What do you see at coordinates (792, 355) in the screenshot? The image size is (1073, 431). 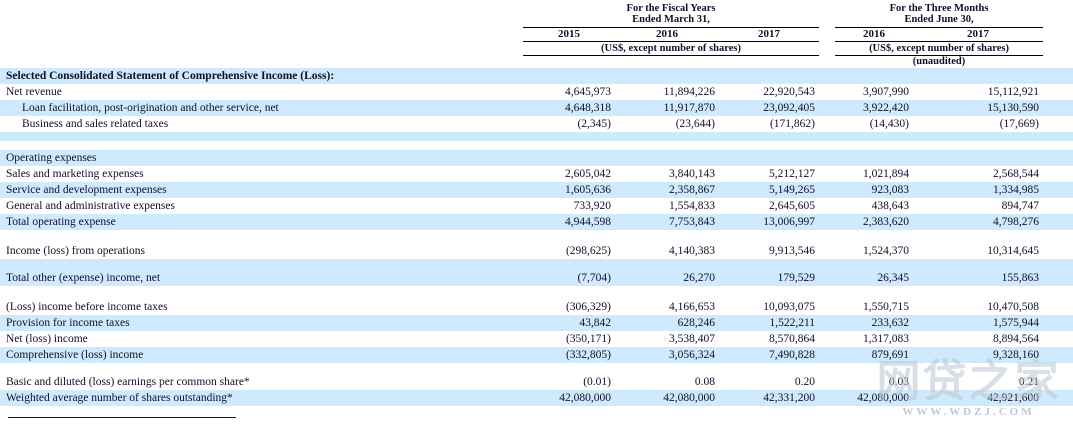 I see `cell-value: 7,490,828` at bounding box center [792, 355].